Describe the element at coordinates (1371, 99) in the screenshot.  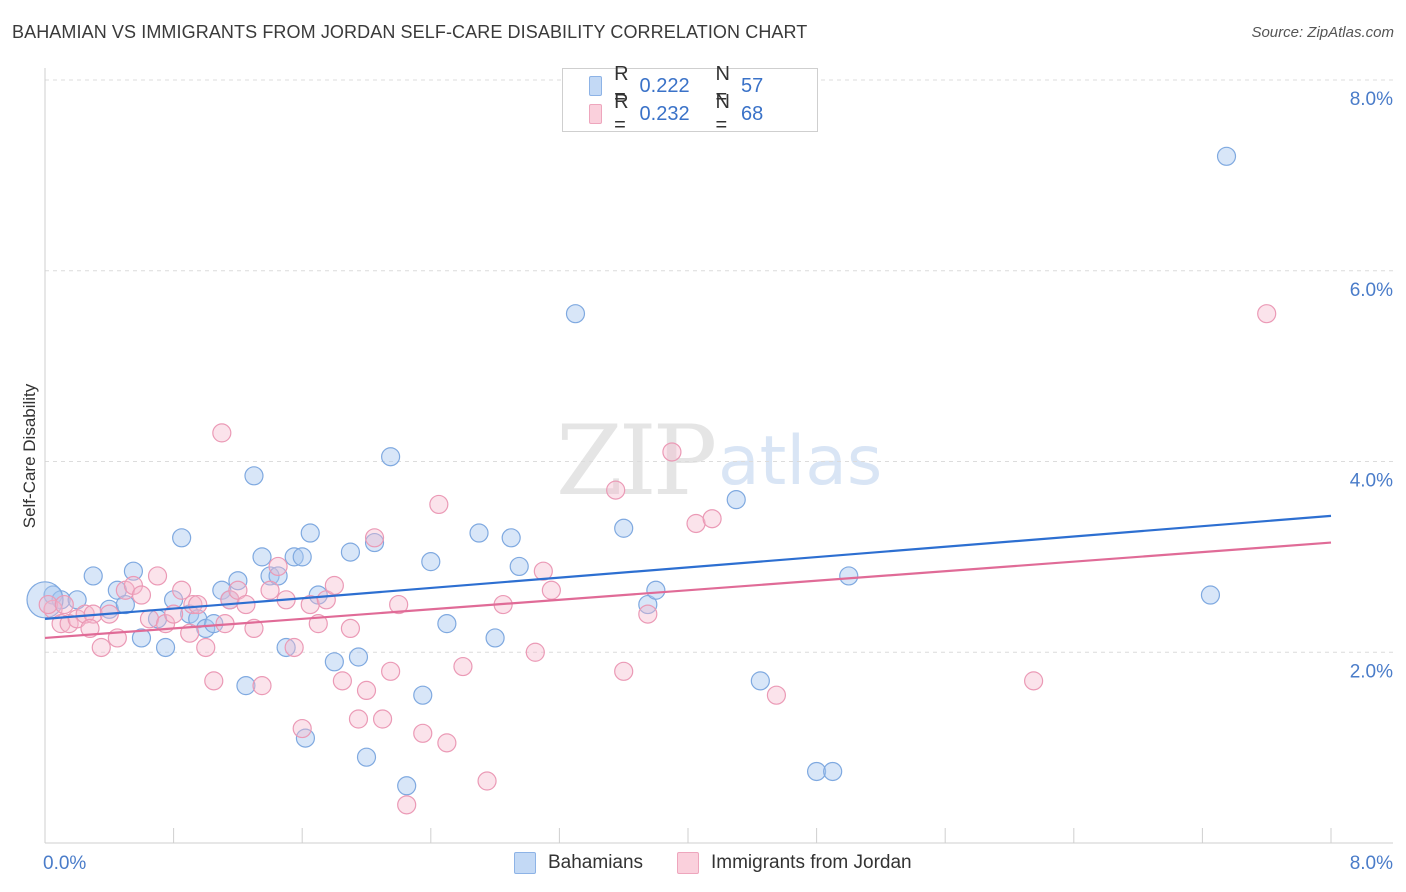
I see `y-tick-label: 8.0%` at that location.